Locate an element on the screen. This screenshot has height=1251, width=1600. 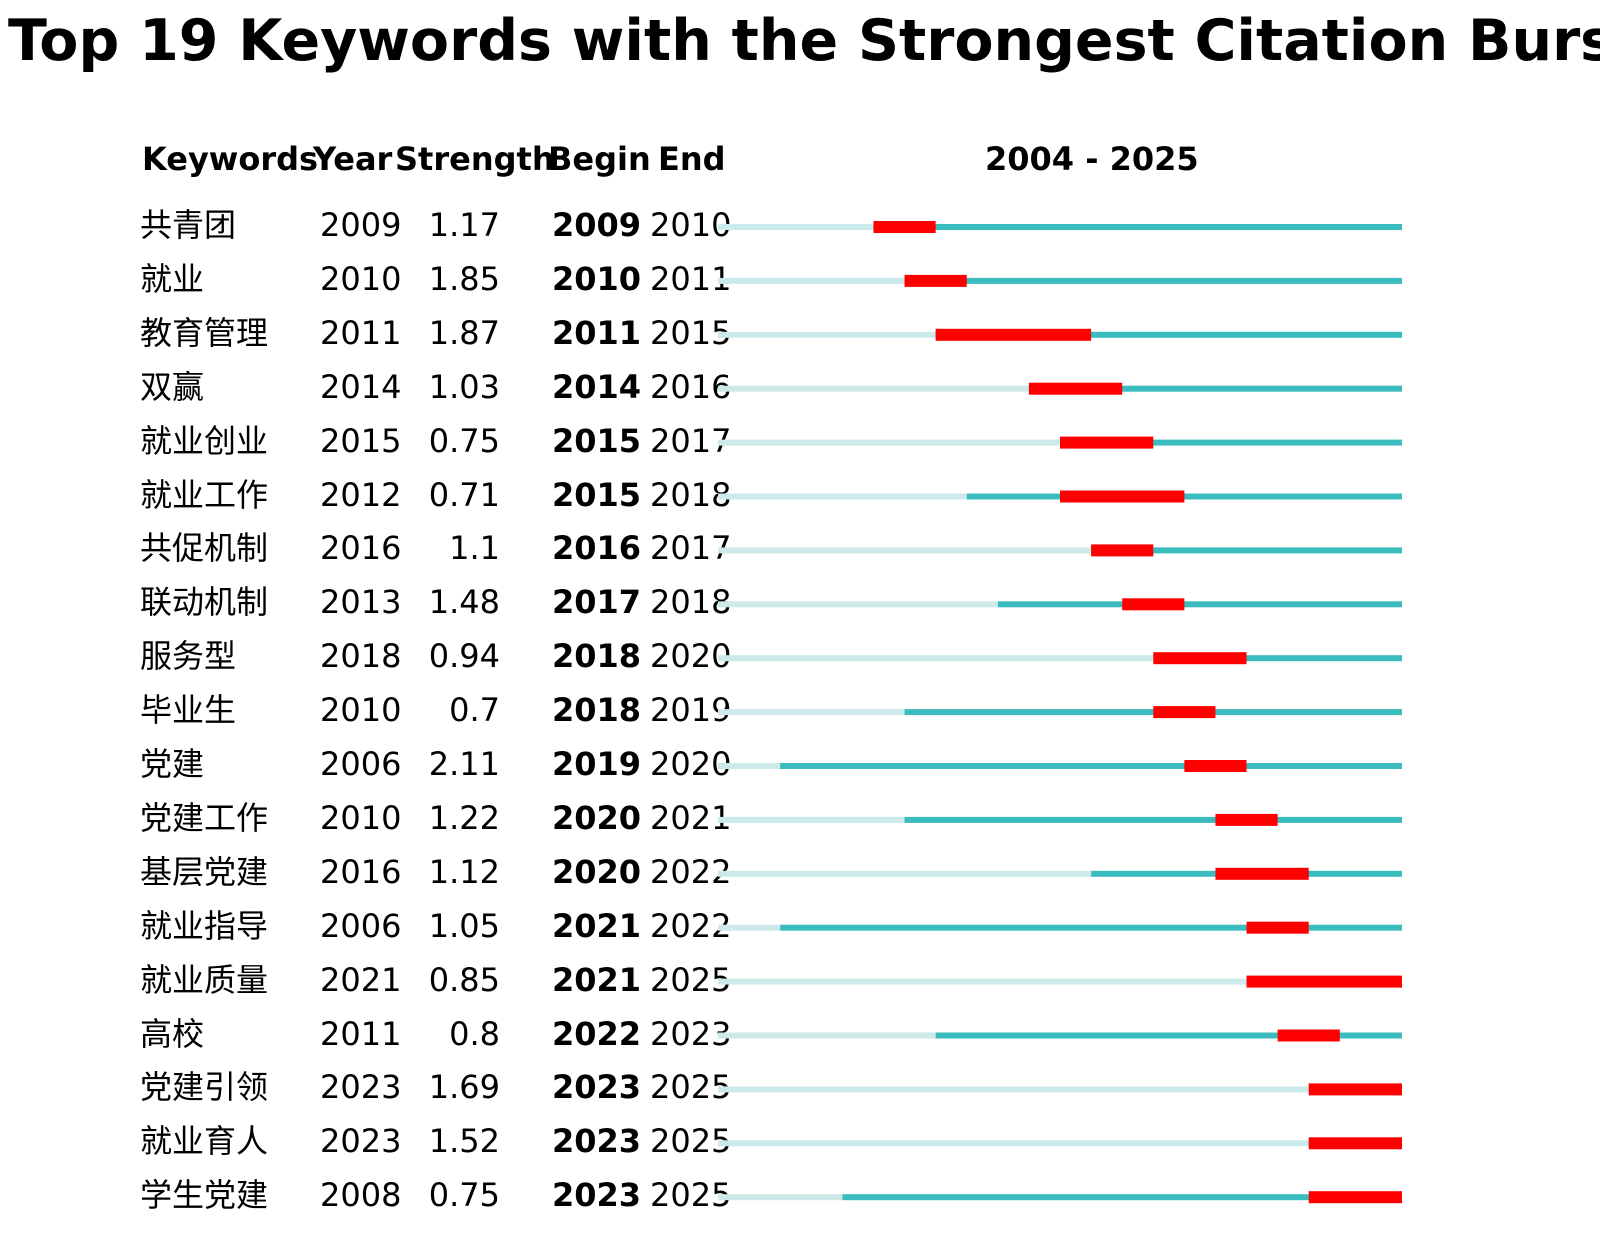
strength-cell: 1.52 is located at coordinates (464, 1141).